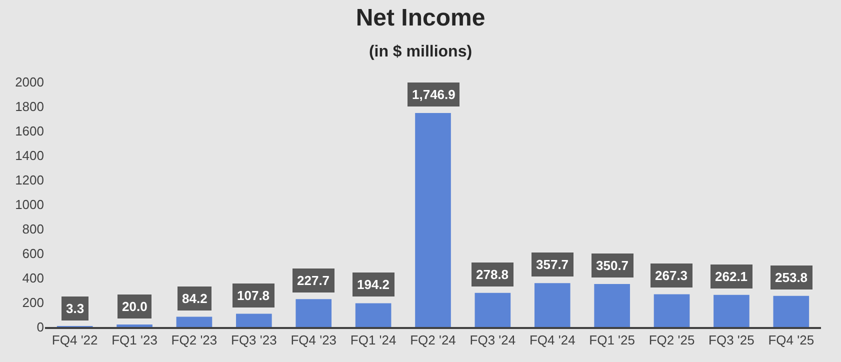 The width and height of the screenshot is (841, 362). I want to click on x-tick-label: FQ4 '23, so click(313, 340).